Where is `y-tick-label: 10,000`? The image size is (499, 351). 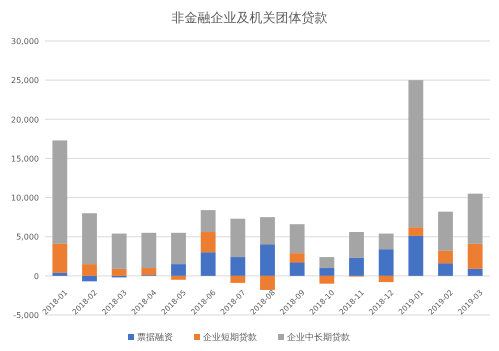
y-tick-label: 10,000 is located at coordinates (25, 198).